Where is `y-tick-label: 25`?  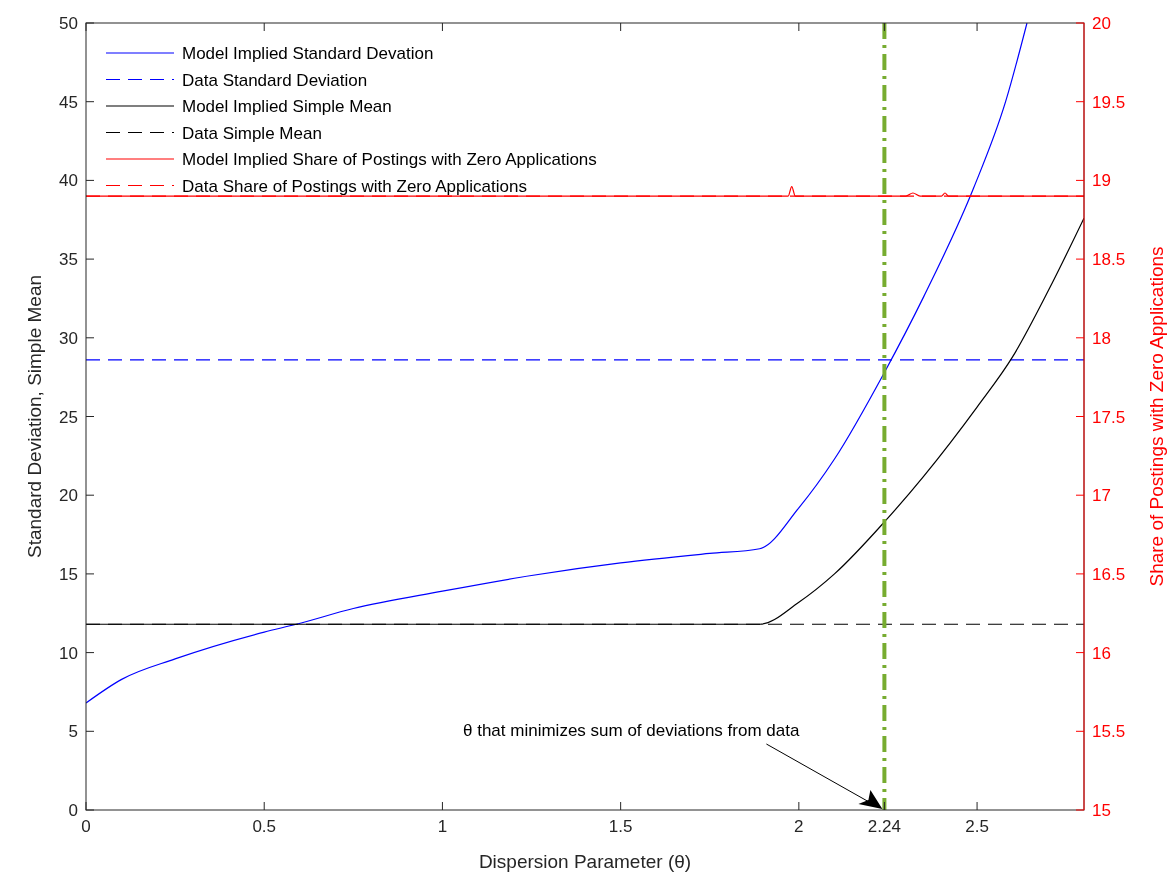
y-tick-label: 25 is located at coordinates (68, 417).